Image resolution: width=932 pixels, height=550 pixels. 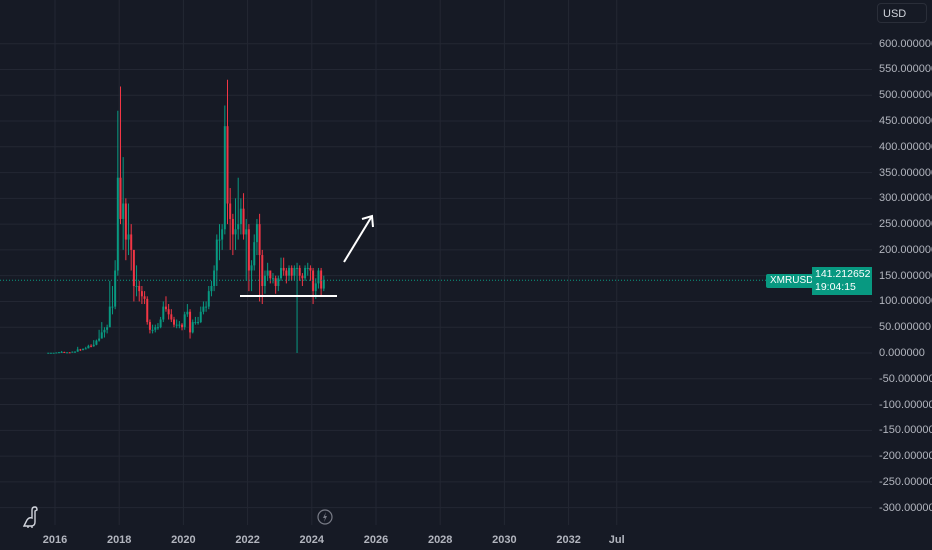 What do you see at coordinates (247, 540) in the screenshot?
I see `time-tick-label: 2022` at bounding box center [247, 540].